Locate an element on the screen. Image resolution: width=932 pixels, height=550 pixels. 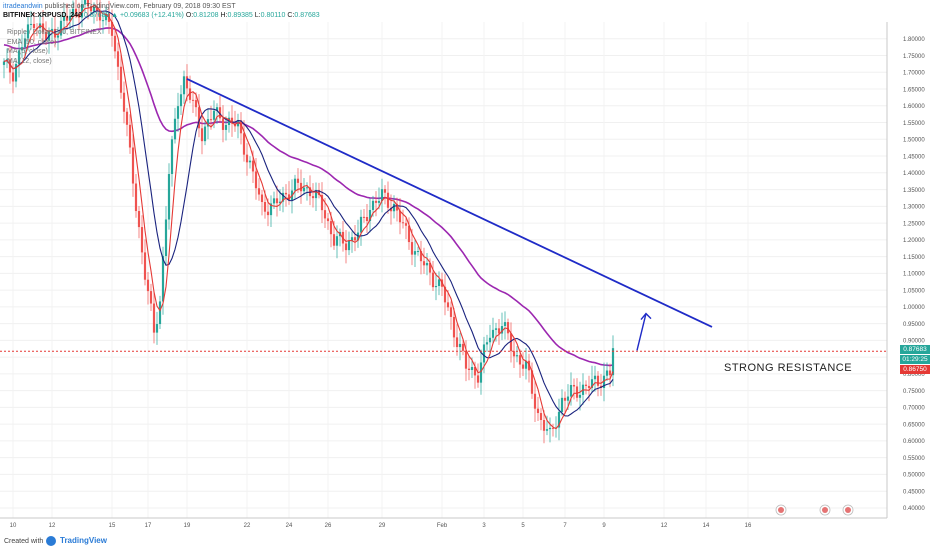
legend-title: Ripple / Dollar, 240, BITFINEX is located at coordinates (54, 32).